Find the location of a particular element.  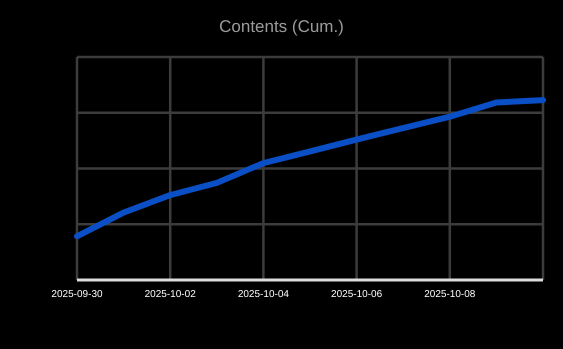

x-tick-label: 2025-10-06 is located at coordinates (357, 294).